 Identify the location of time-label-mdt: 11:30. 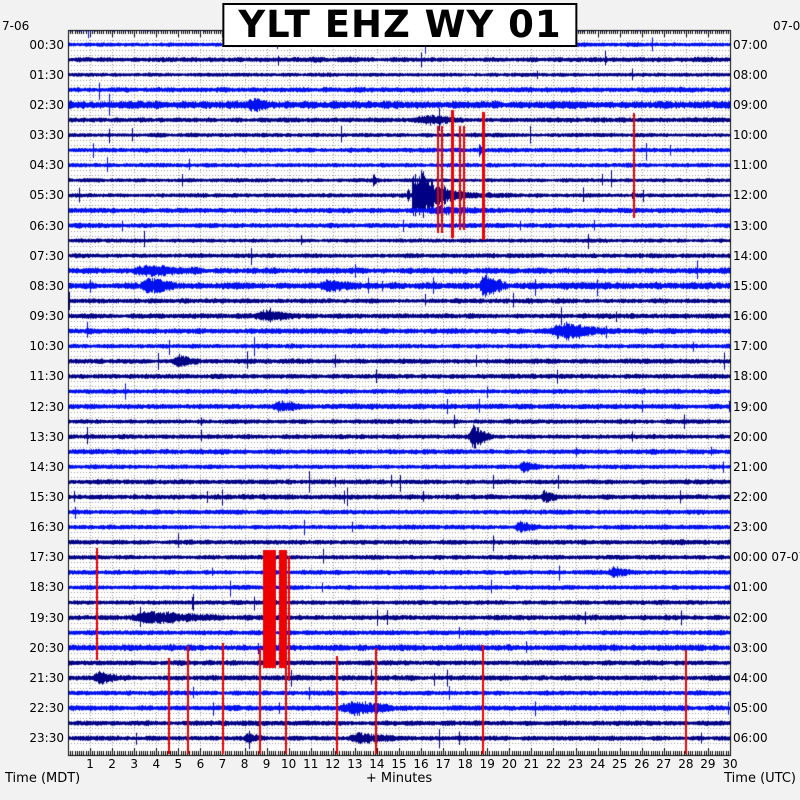
(46, 376).